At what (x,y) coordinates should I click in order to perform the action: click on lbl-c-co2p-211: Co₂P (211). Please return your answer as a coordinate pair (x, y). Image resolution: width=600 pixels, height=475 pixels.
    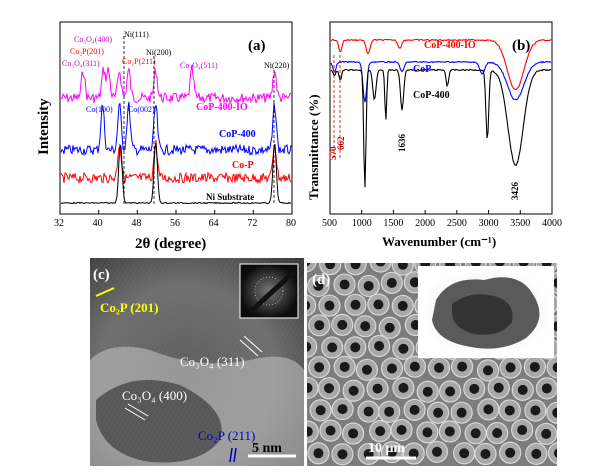
    Looking at the image, I should click on (226, 435).